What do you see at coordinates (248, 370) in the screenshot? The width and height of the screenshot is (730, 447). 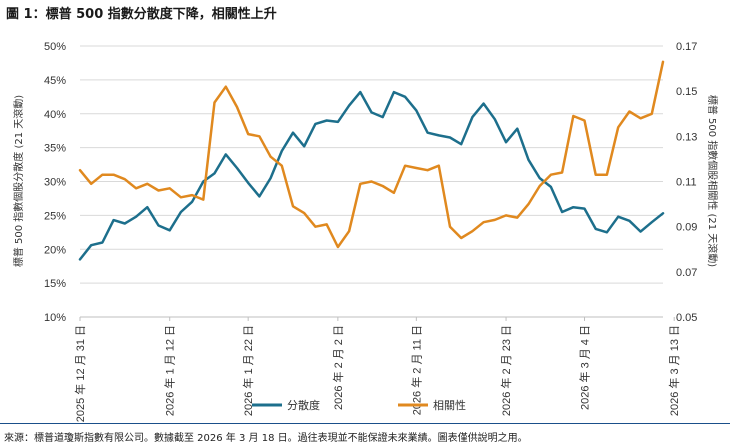 I see `x-axis-tick-label: 2026 年 1 月 22 日` at bounding box center [248, 370].